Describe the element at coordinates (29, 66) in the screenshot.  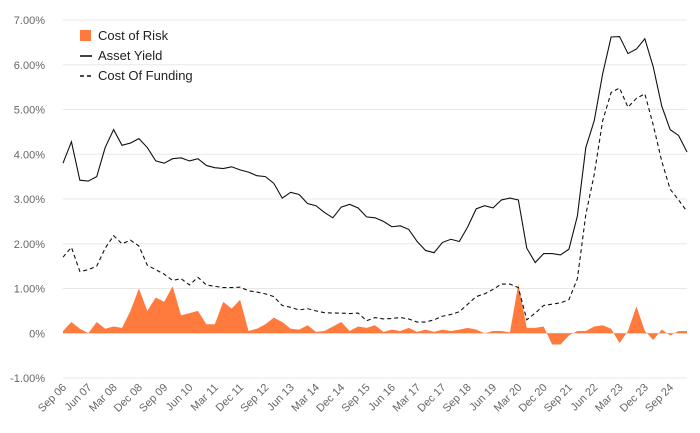
I see `y-tick-label: 6.00%` at that location.